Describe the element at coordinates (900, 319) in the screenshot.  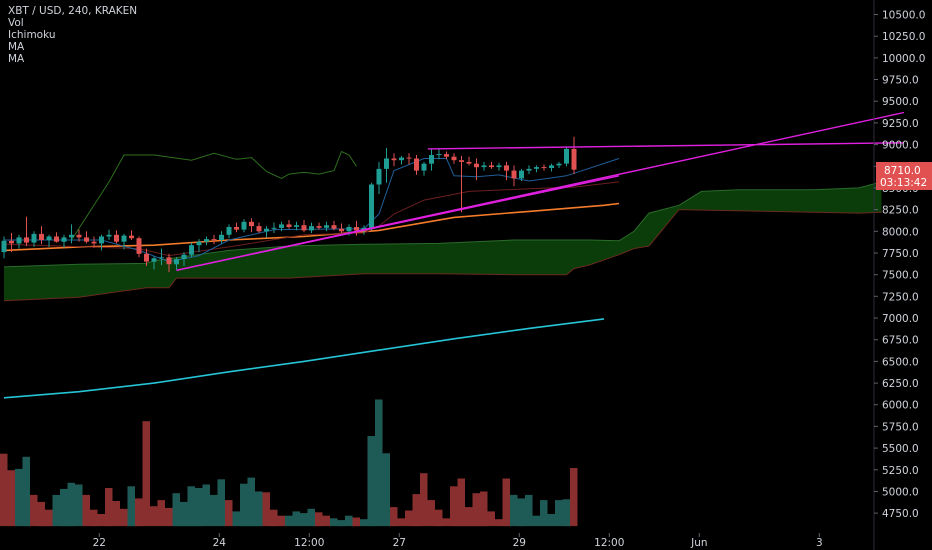
I see `price-tick-label: 7000.0` at that location.